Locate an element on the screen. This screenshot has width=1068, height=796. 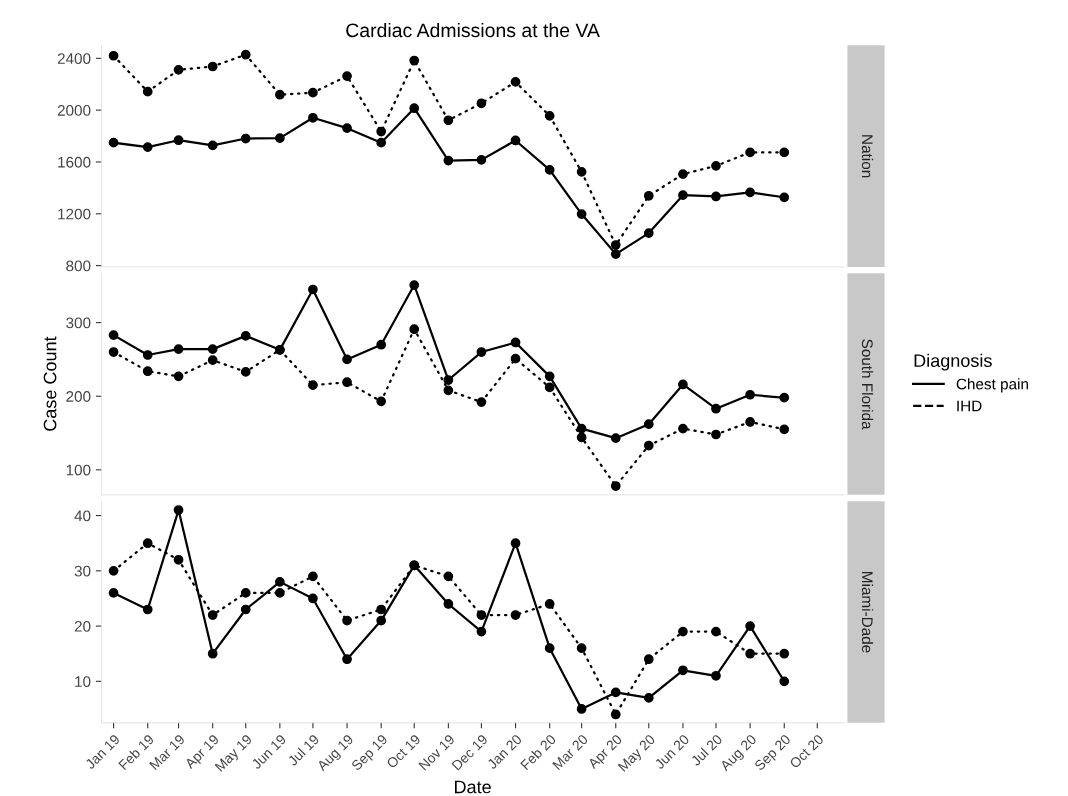
y-tick-label: 1600 is located at coordinates (74, 162).